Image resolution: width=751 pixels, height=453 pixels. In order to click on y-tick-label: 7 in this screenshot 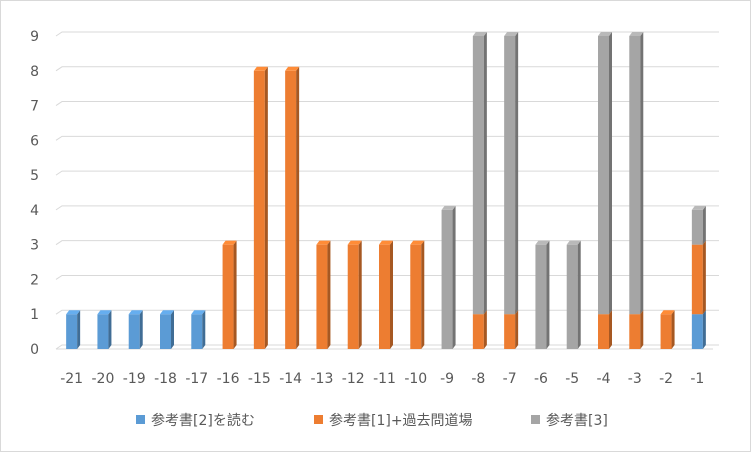, I will do `click(34, 107)`.